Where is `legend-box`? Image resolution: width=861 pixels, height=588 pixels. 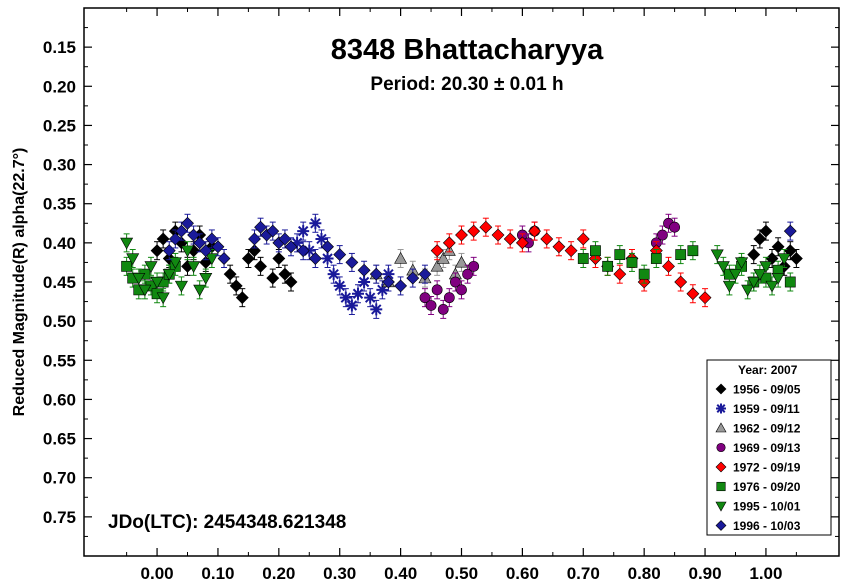
legend-box is located at coordinates (769, 447).